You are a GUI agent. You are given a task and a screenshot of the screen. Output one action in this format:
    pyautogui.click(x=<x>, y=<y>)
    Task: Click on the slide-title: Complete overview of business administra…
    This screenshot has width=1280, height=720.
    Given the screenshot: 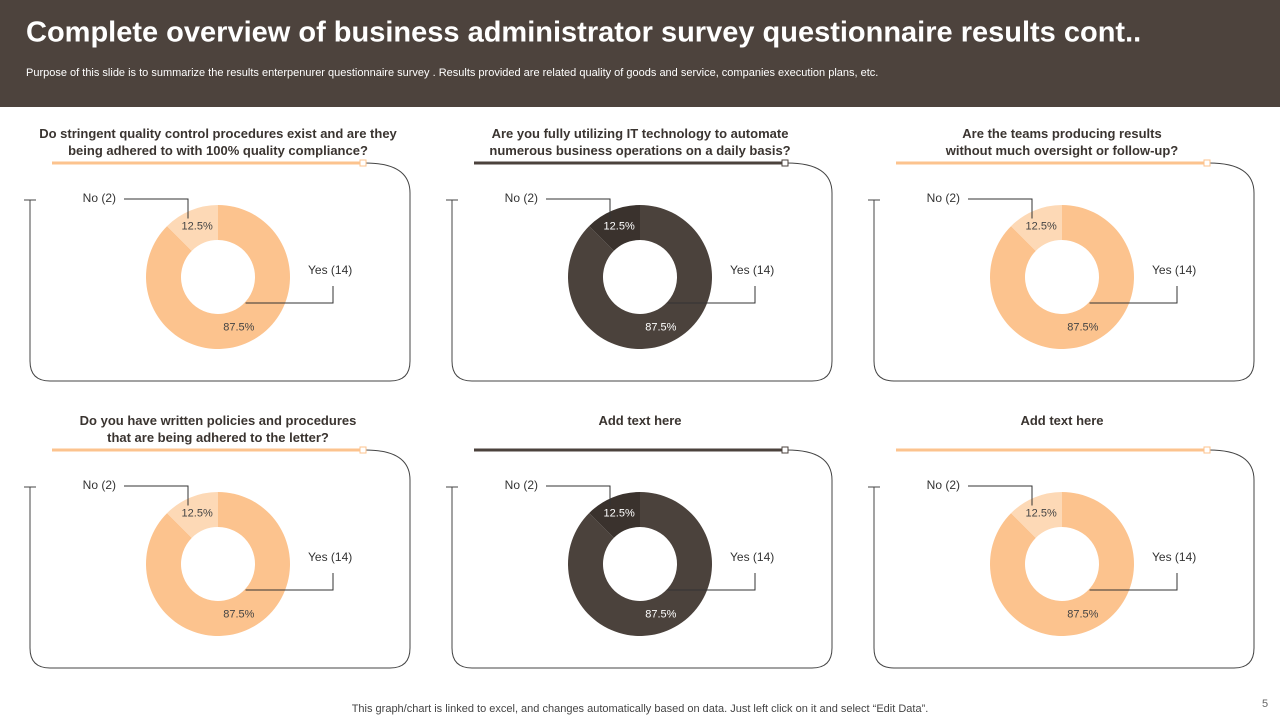 What is the action you would take?
    pyautogui.click(x=583, y=33)
    